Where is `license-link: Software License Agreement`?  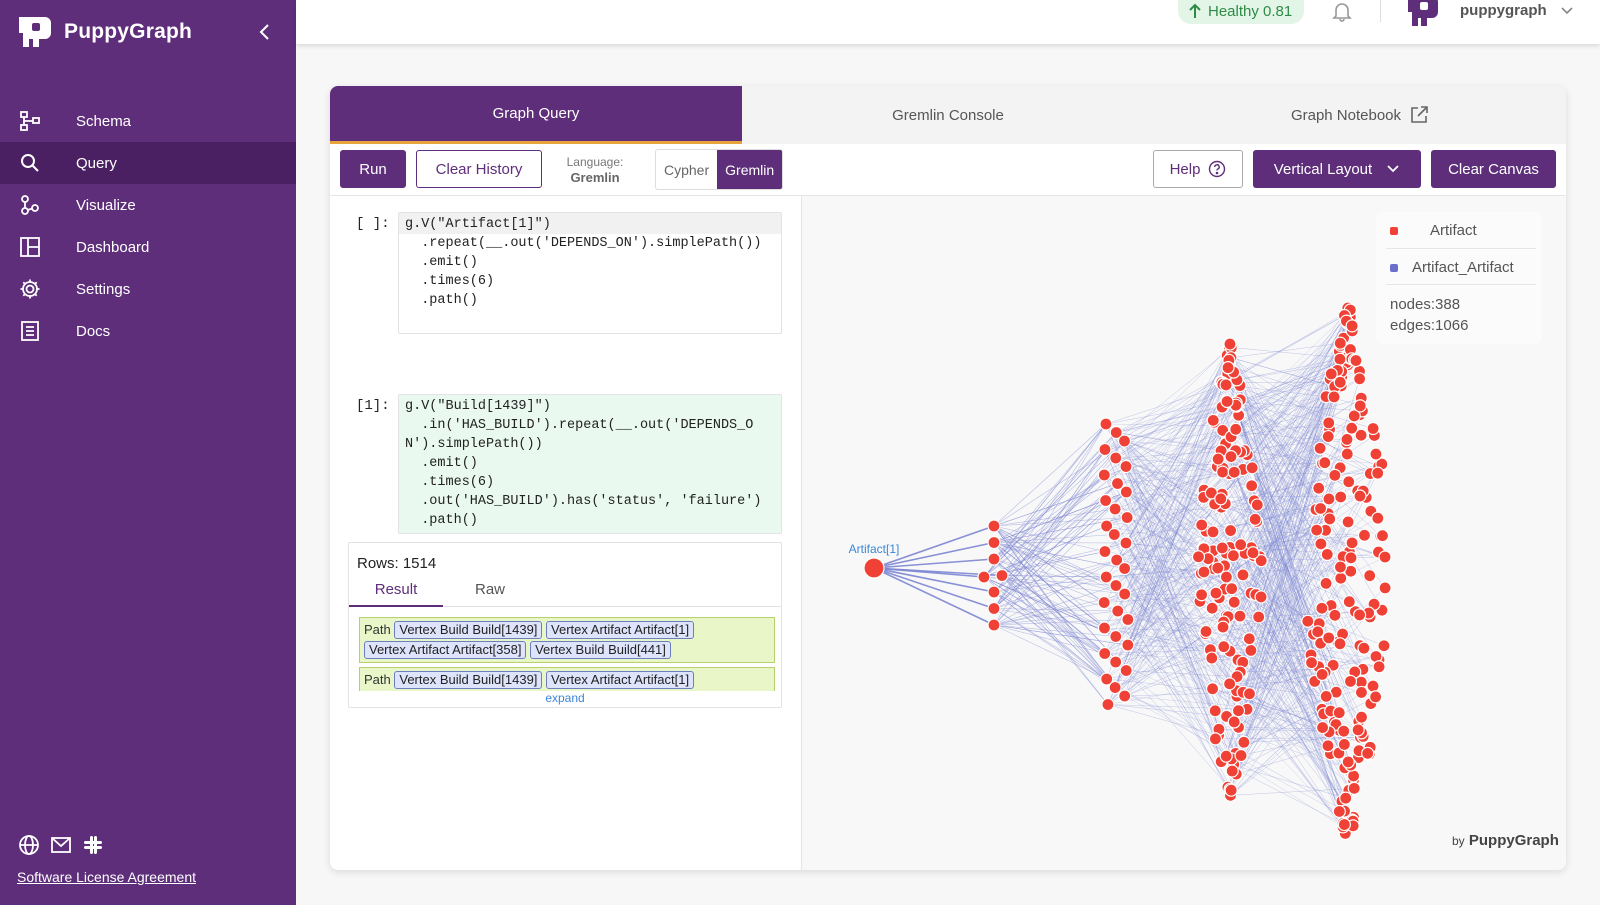
license-link: Software License Agreement is located at coordinates (106, 877).